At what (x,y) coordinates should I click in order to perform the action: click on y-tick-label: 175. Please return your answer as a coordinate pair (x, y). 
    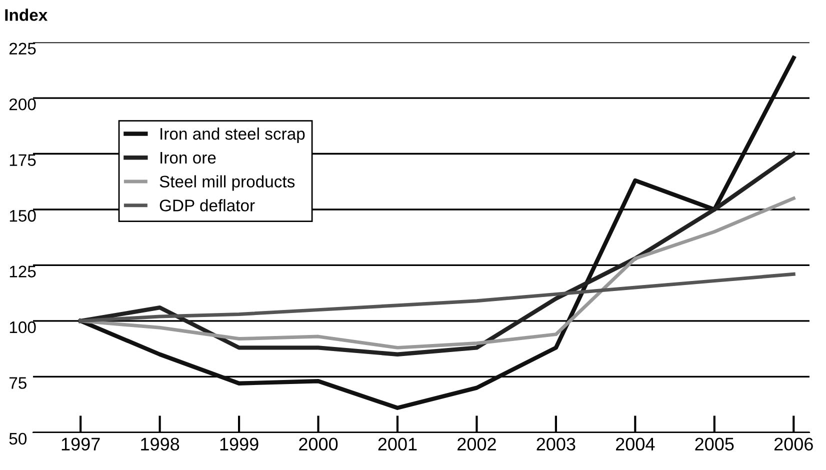
    Looking at the image, I should click on (23, 160).